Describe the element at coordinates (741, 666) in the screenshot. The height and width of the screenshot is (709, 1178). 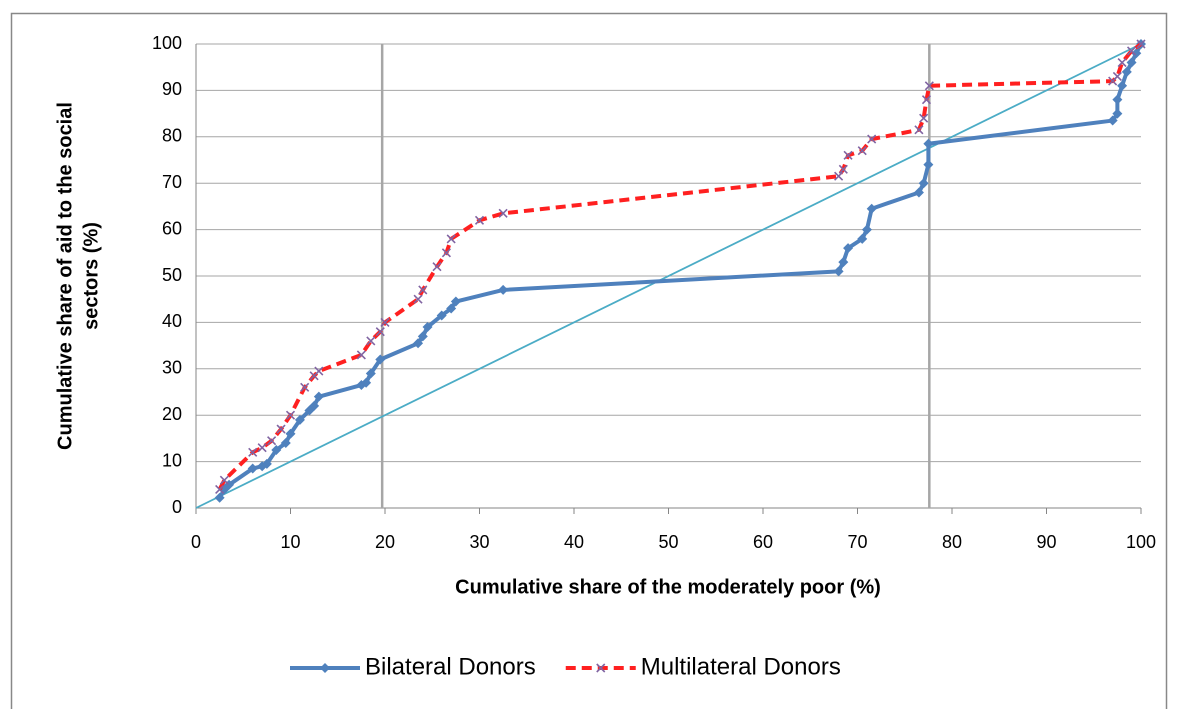
I see `legend-label: Multilateral Donors` at that location.